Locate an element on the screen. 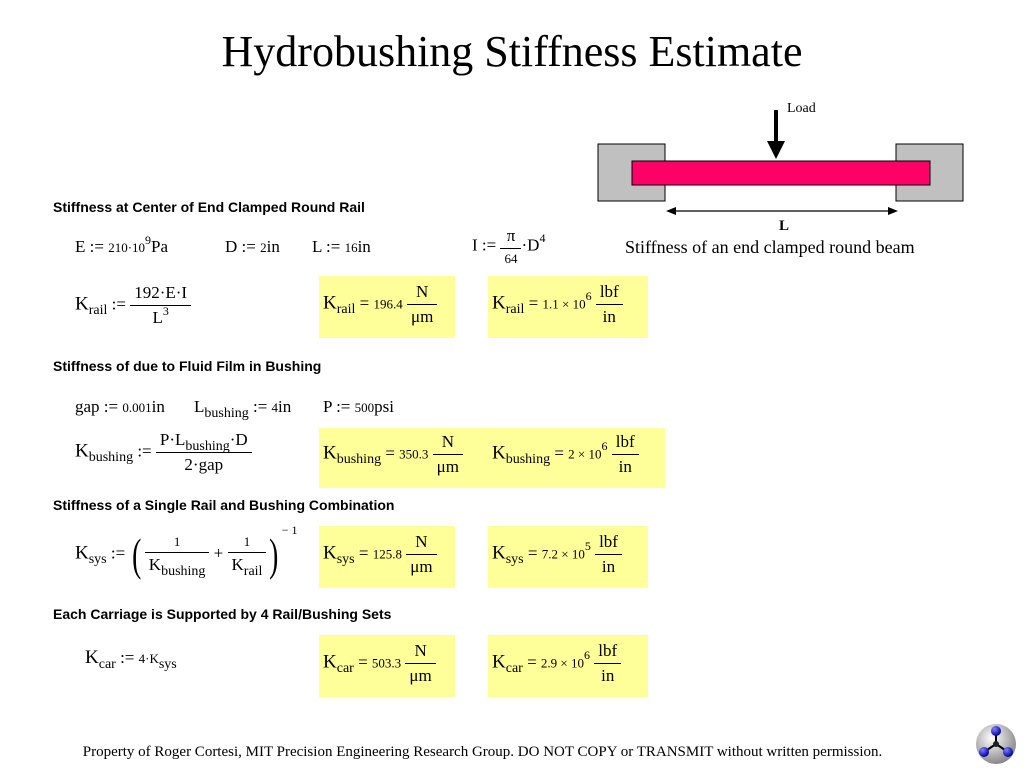  result-kbushing-imp-text: Kbushing = 2 × 106 lbf in is located at coordinates (565, 454).